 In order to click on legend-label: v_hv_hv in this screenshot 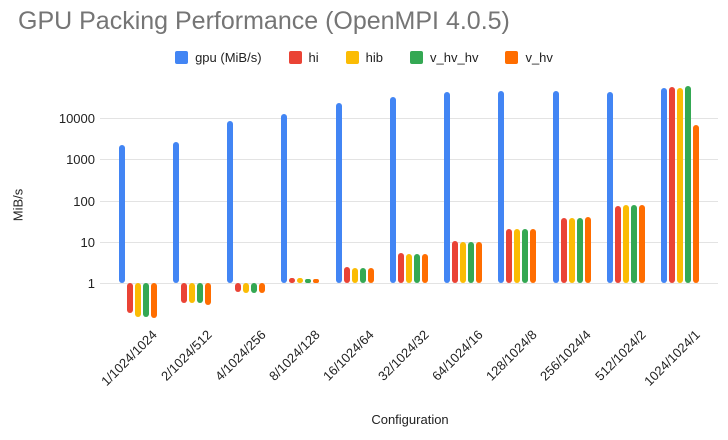, I will do `click(454, 57)`.